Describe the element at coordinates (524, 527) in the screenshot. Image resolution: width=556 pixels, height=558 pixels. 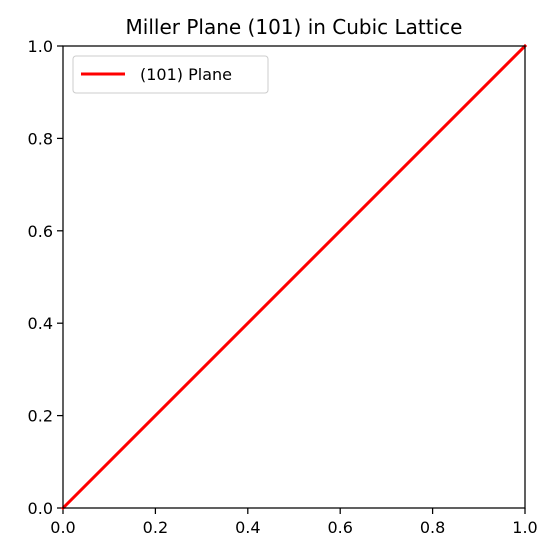
I see `x-tick-label: 1.0` at that location.